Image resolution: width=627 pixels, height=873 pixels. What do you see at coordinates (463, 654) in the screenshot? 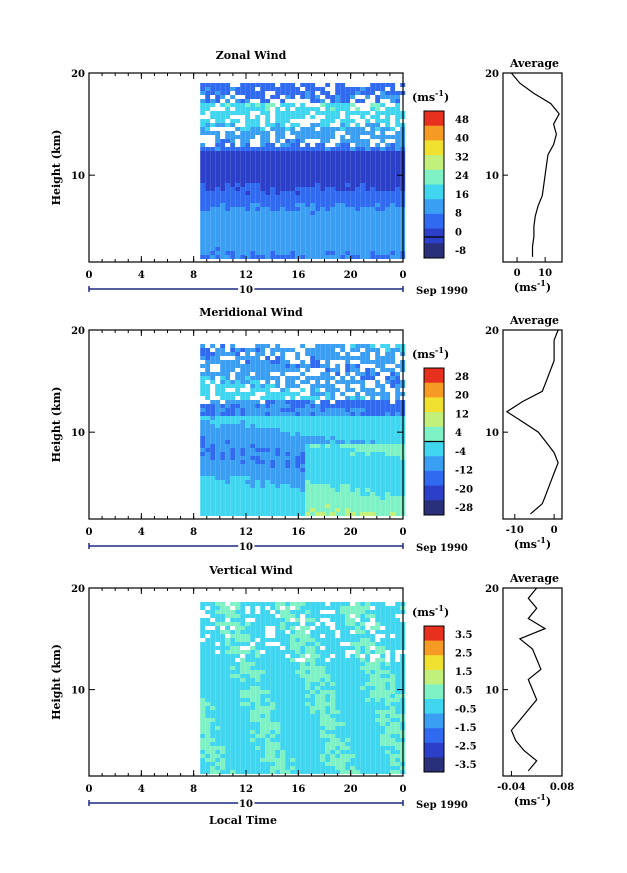
I see `colorbar-tick-label: 2.5` at bounding box center [463, 654].